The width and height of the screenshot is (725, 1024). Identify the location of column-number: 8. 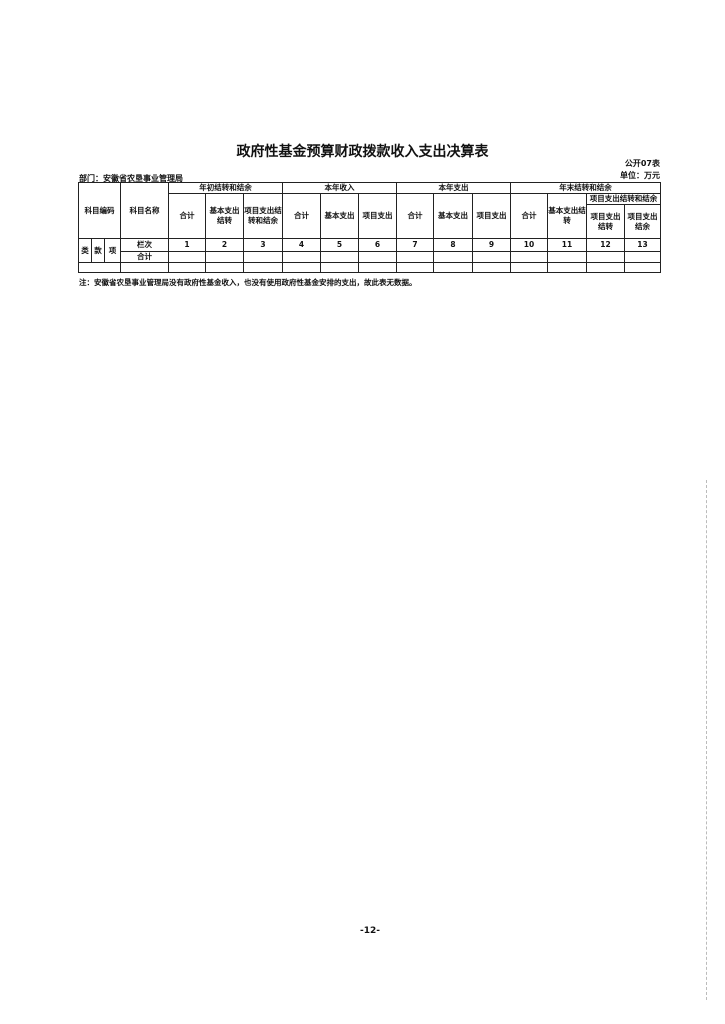
(453, 245).